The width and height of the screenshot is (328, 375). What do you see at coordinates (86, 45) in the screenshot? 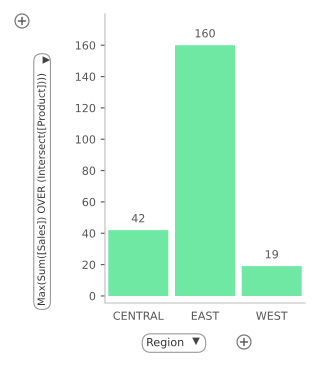
I see `y-tick-label: 160` at bounding box center [86, 45].